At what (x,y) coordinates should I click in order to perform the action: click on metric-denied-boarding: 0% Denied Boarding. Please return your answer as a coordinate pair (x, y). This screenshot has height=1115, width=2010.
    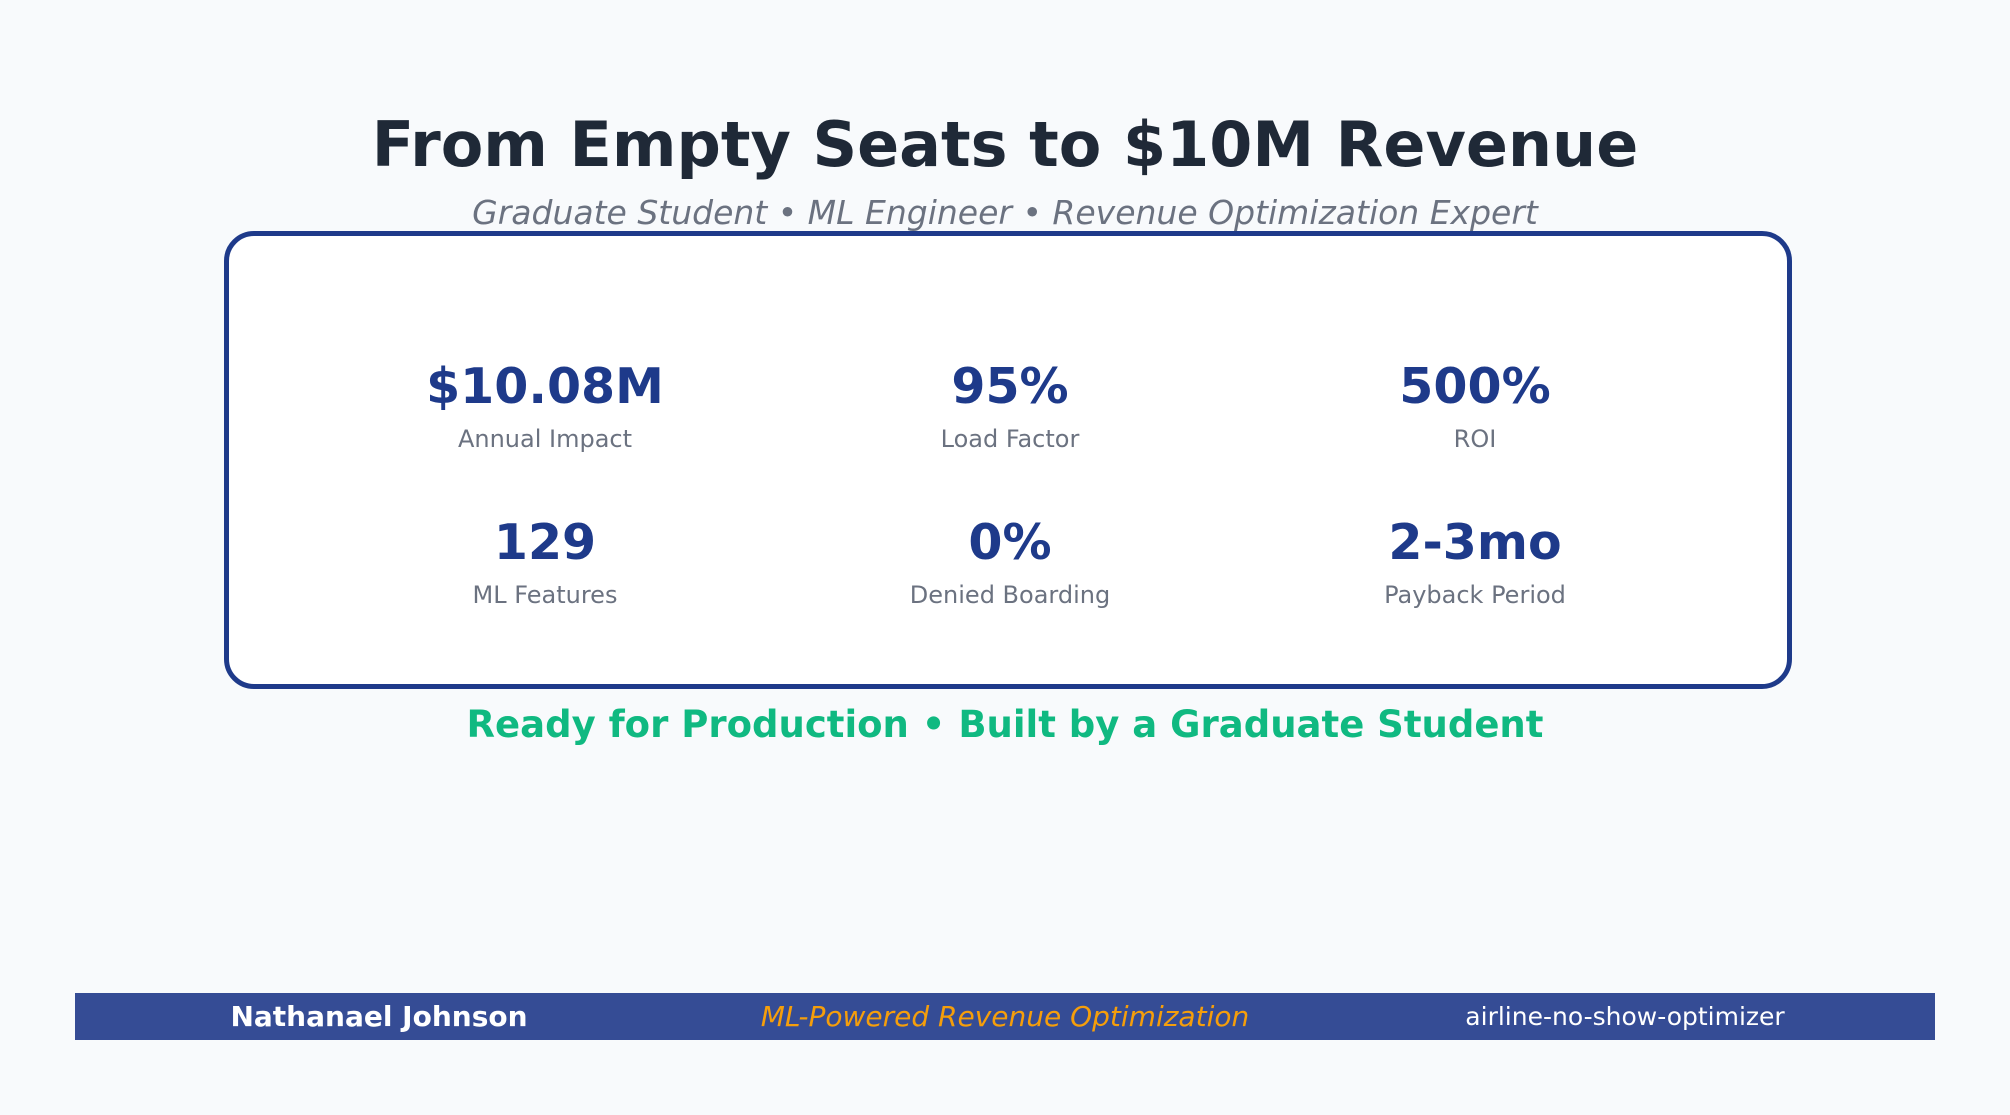
    Looking at the image, I should click on (1010, 562).